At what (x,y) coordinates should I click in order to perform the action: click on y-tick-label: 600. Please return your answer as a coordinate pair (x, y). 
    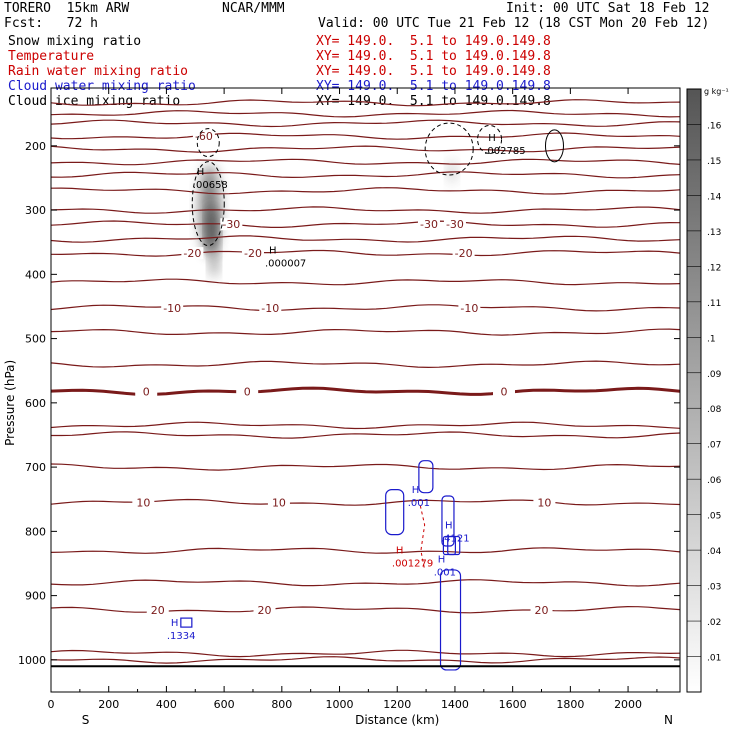
    Looking at the image, I should click on (35, 403).